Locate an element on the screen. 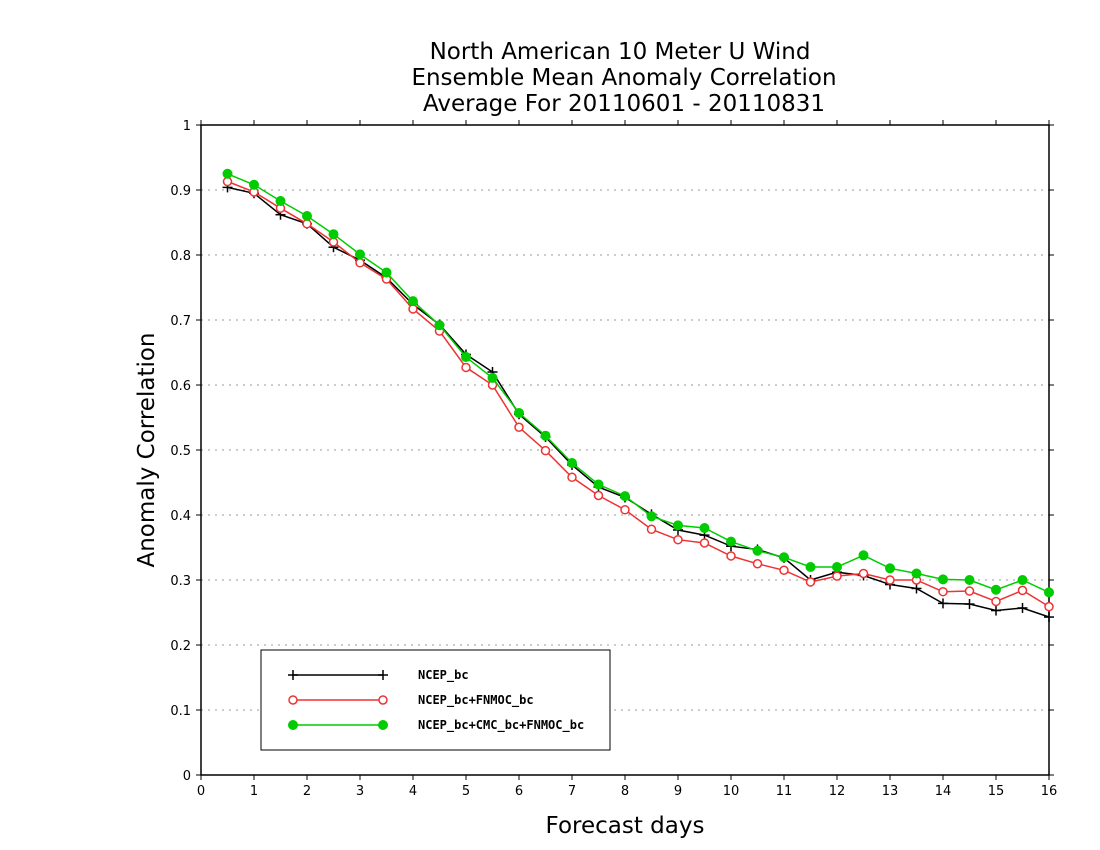  x-tick-label: 12 is located at coordinates (837, 791).